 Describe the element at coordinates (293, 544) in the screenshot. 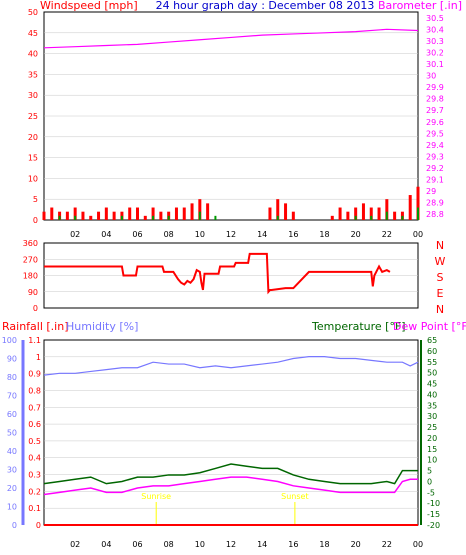

I see `climate-x-tick: 16` at that location.